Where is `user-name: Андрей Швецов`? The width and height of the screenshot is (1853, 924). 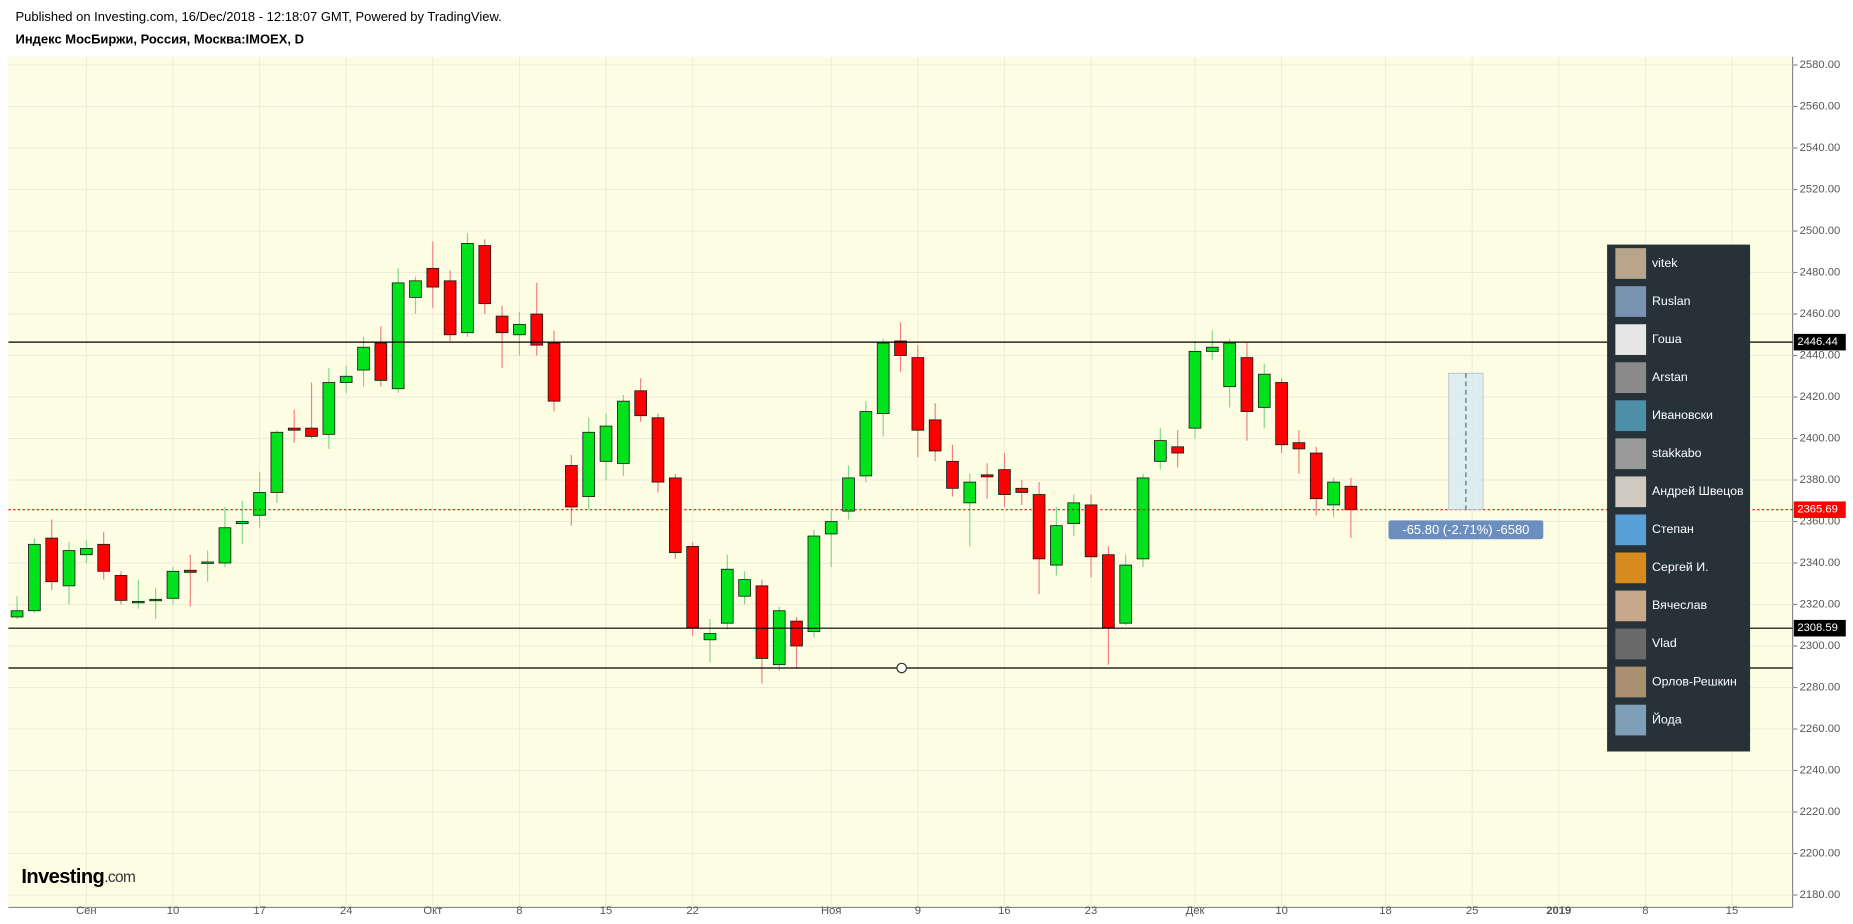 user-name: Андрей Швецов is located at coordinates (1698, 491).